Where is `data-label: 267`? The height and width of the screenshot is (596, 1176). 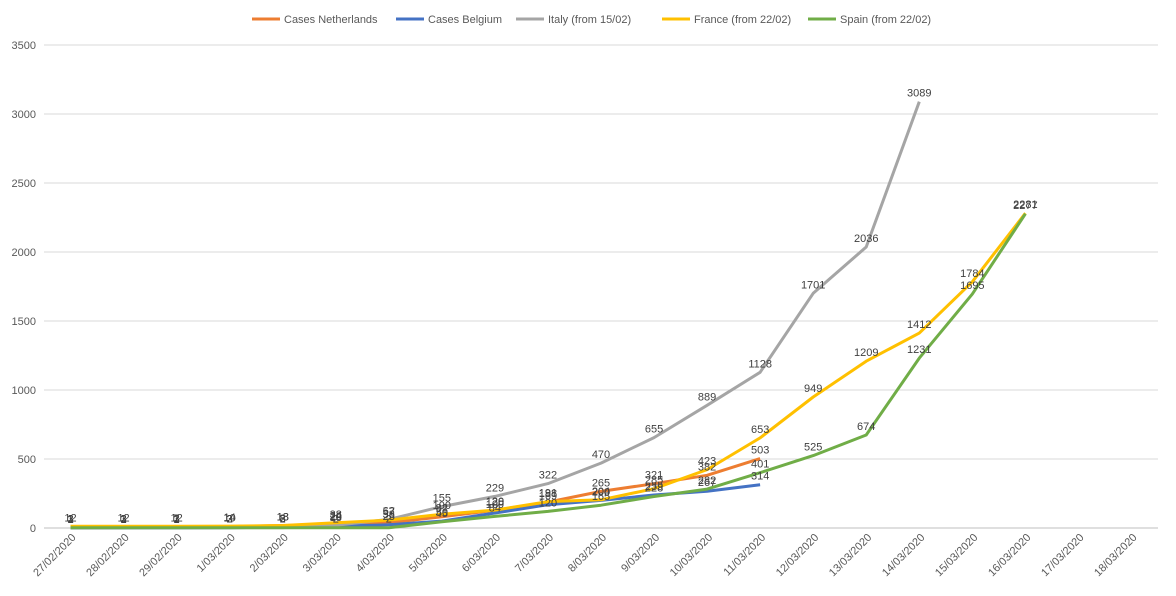 data-label: 267 is located at coordinates (707, 483).